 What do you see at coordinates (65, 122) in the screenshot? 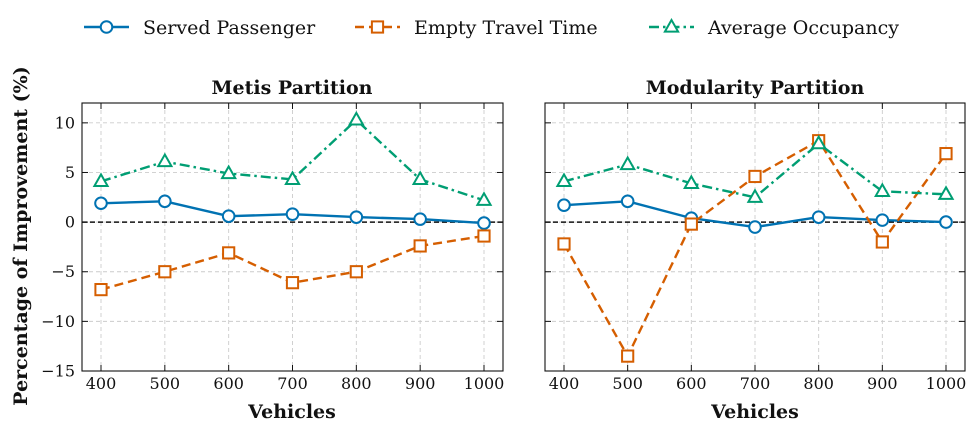
I see `y-tick-label-metis-10: 10` at bounding box center [65, 122].